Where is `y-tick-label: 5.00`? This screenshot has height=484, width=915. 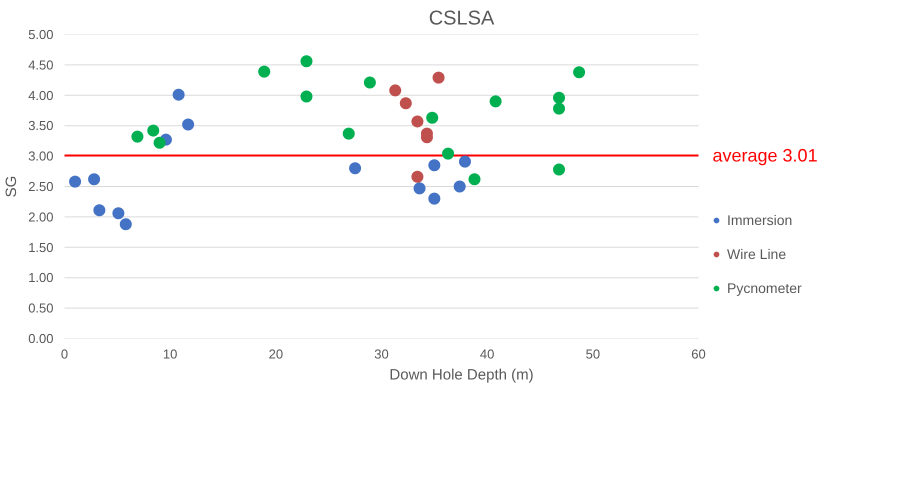
y-tick-label: 5.00 is located at coordinates (41, 34).